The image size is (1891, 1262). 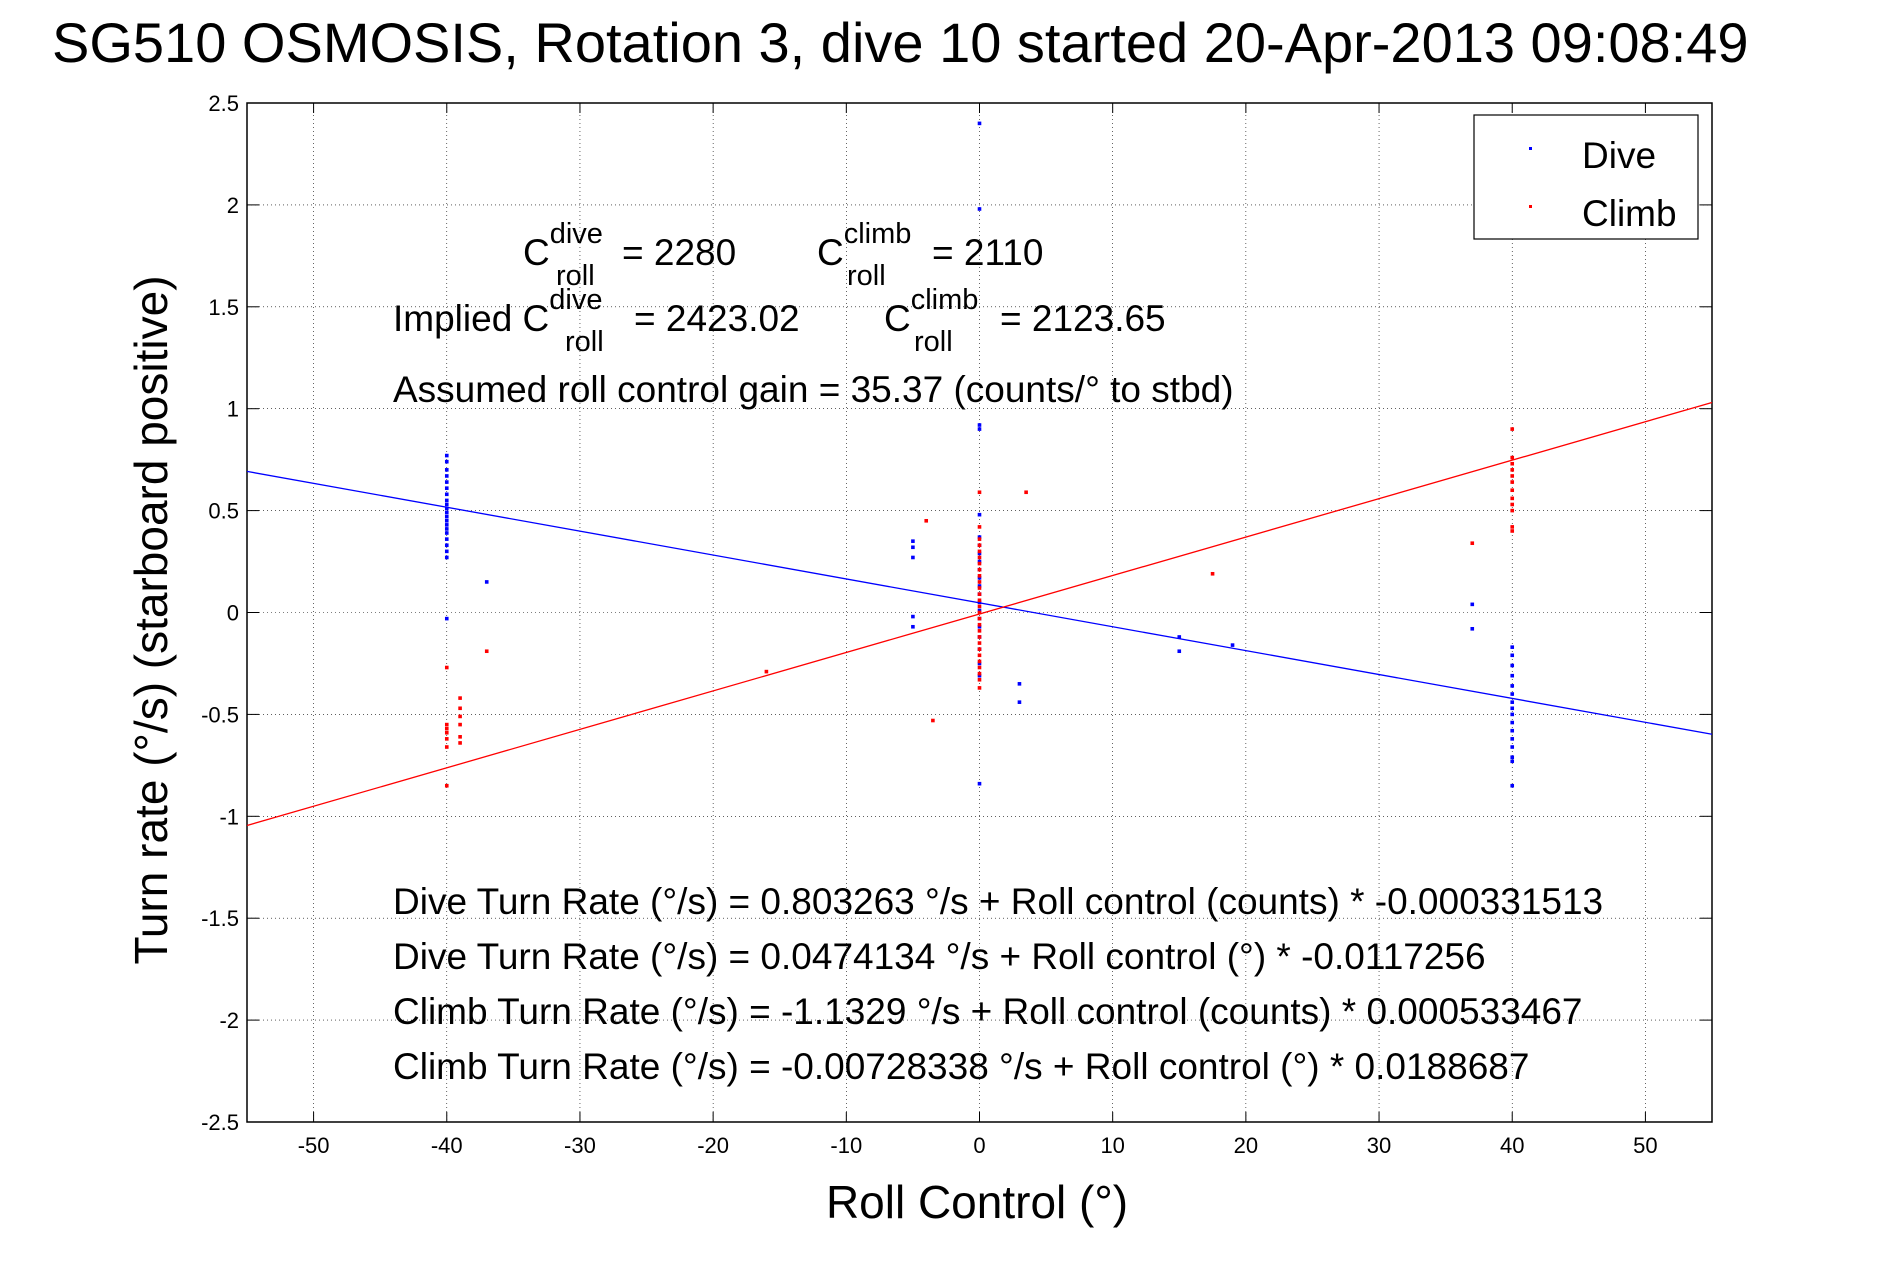 I want to click on y-axis-label: Turn rate (°/s) (starboard positive), so click(x=151, y=619).